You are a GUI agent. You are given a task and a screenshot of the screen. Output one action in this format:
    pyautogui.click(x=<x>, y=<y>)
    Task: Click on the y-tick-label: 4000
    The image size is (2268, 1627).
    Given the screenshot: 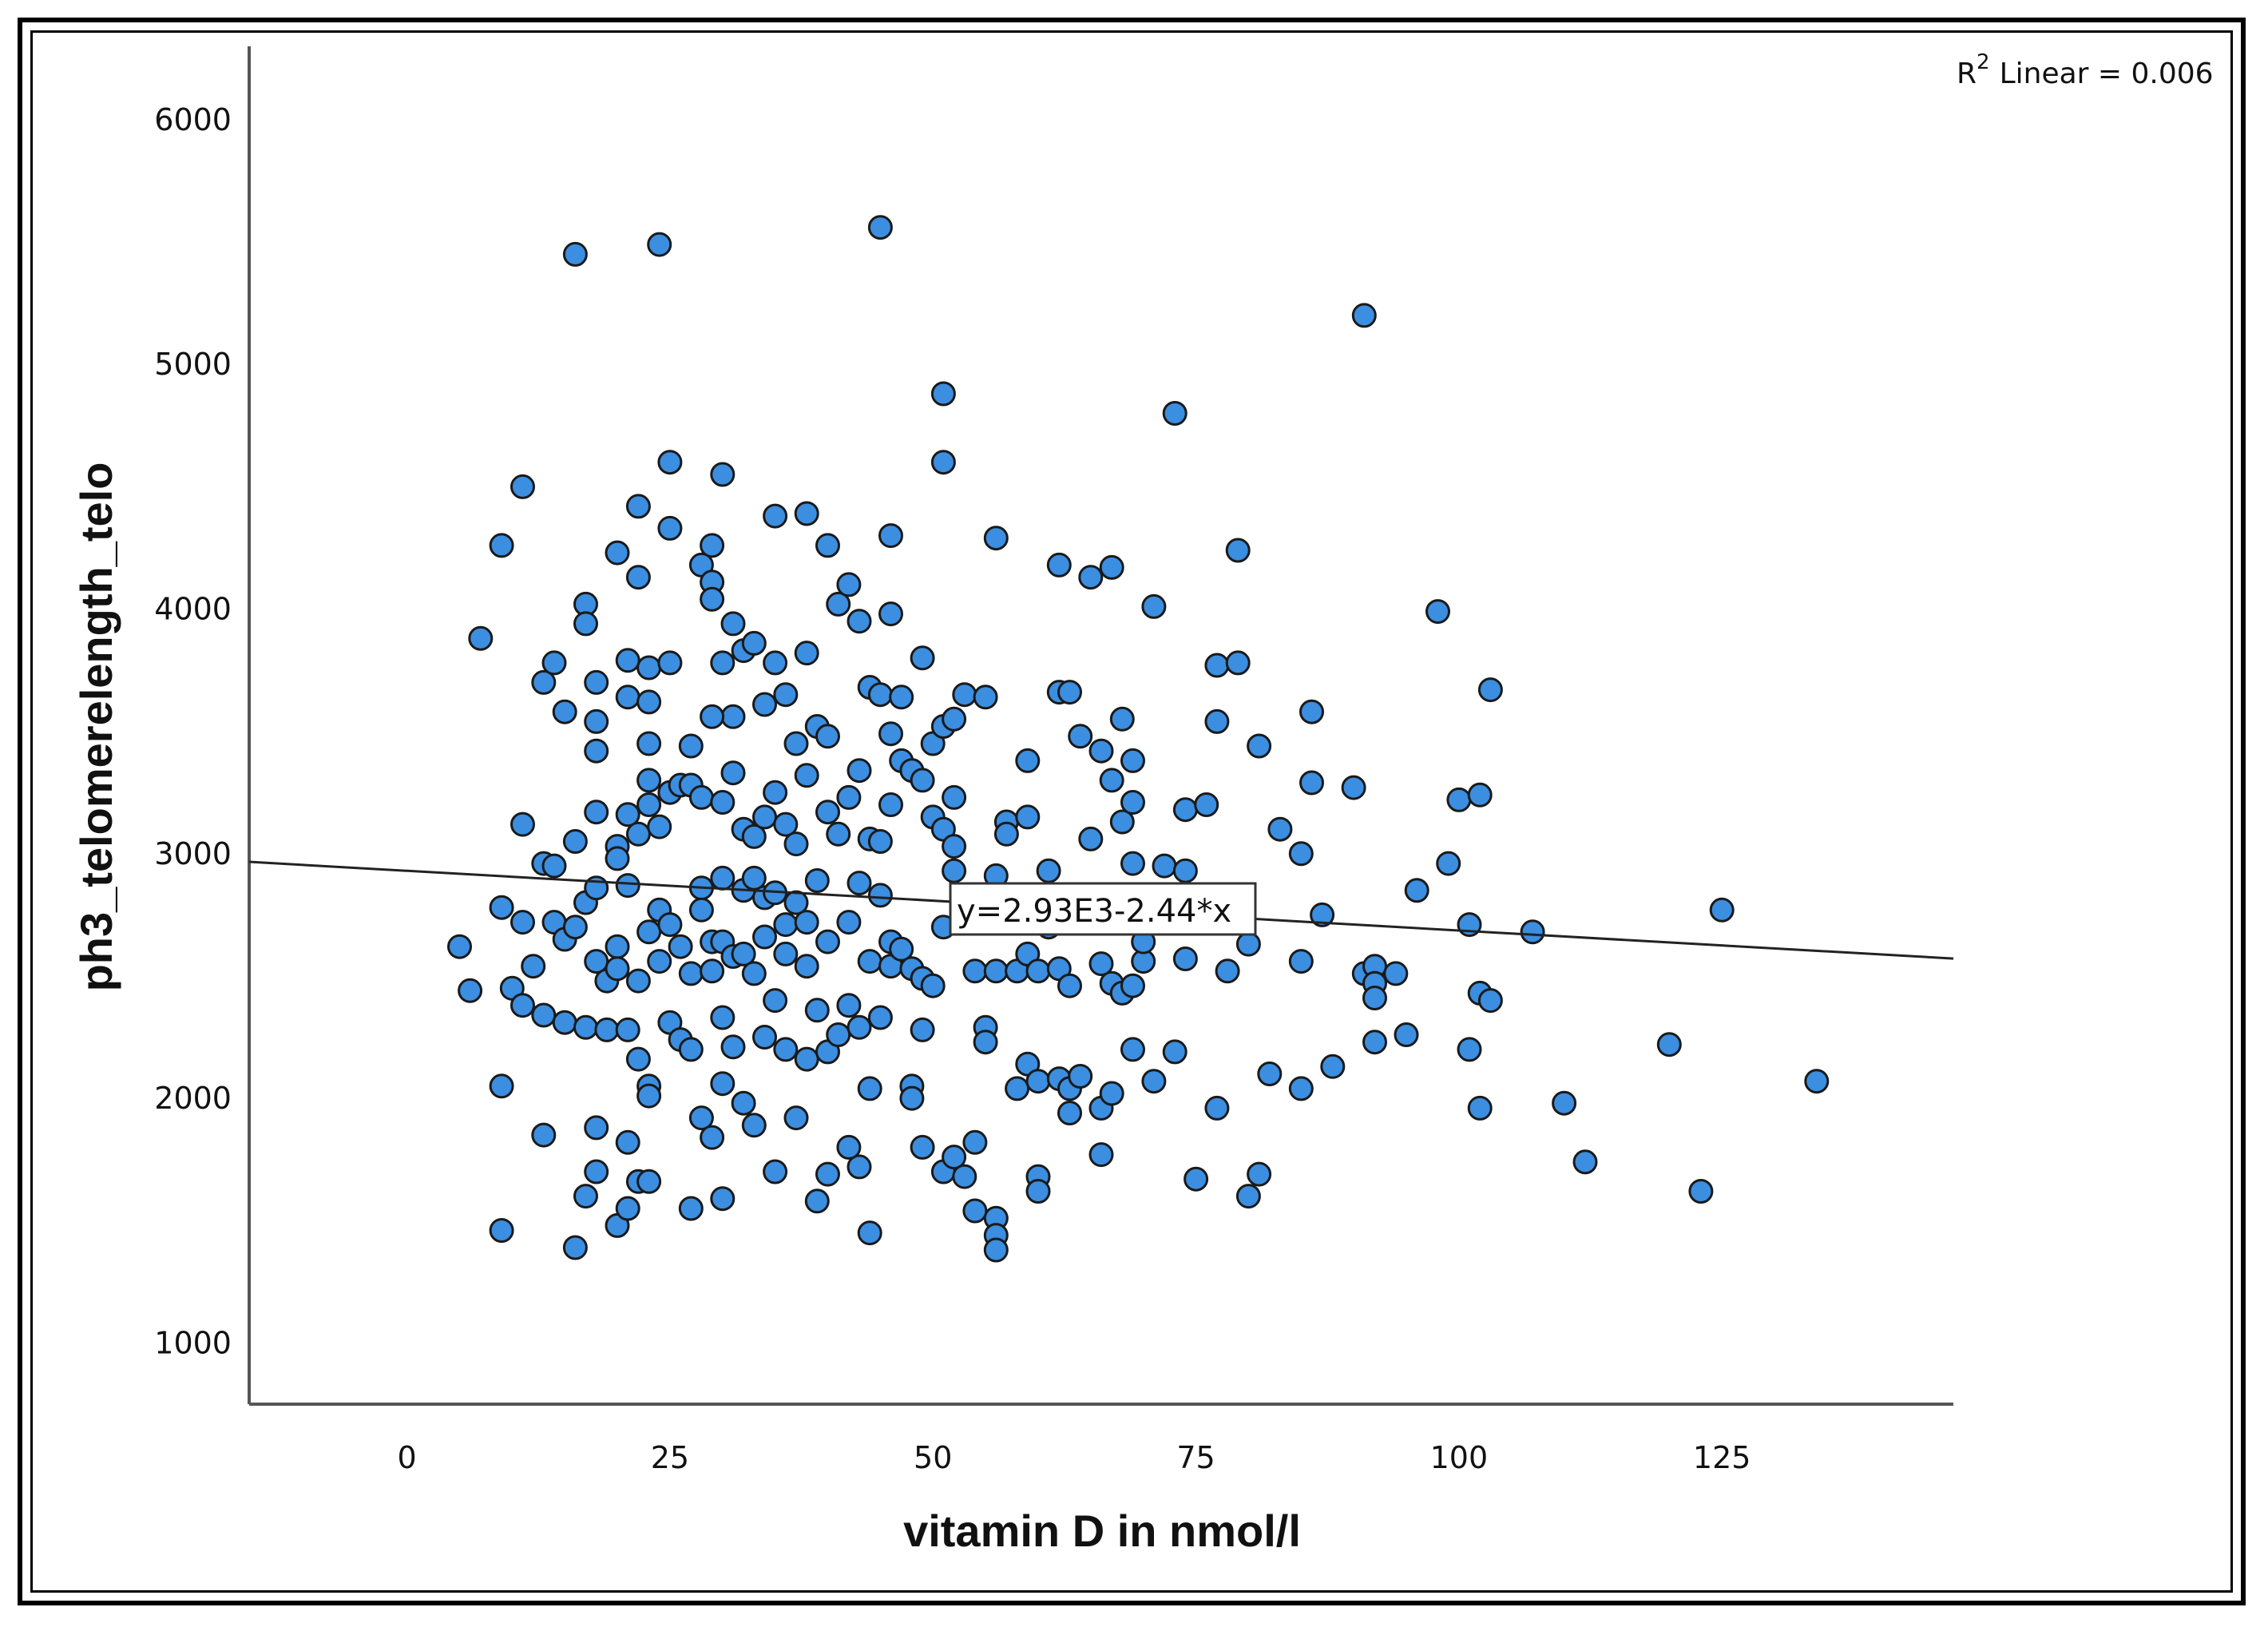 What is the action you would take?
    pyautogui.click(x=193, y=609)
    